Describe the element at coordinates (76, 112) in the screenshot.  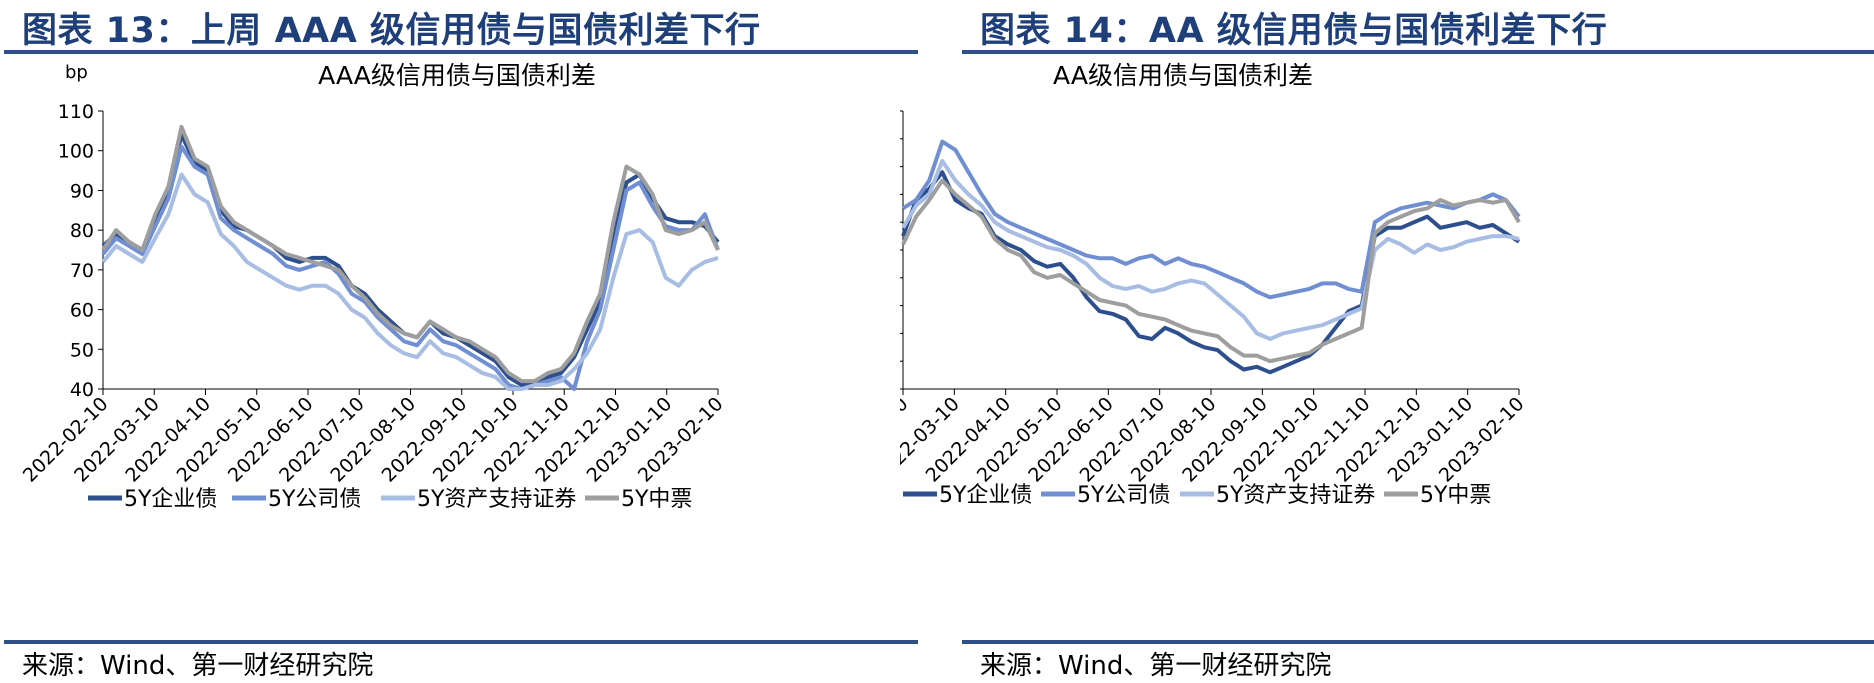
I see `y-tick-label: 110` at that location.